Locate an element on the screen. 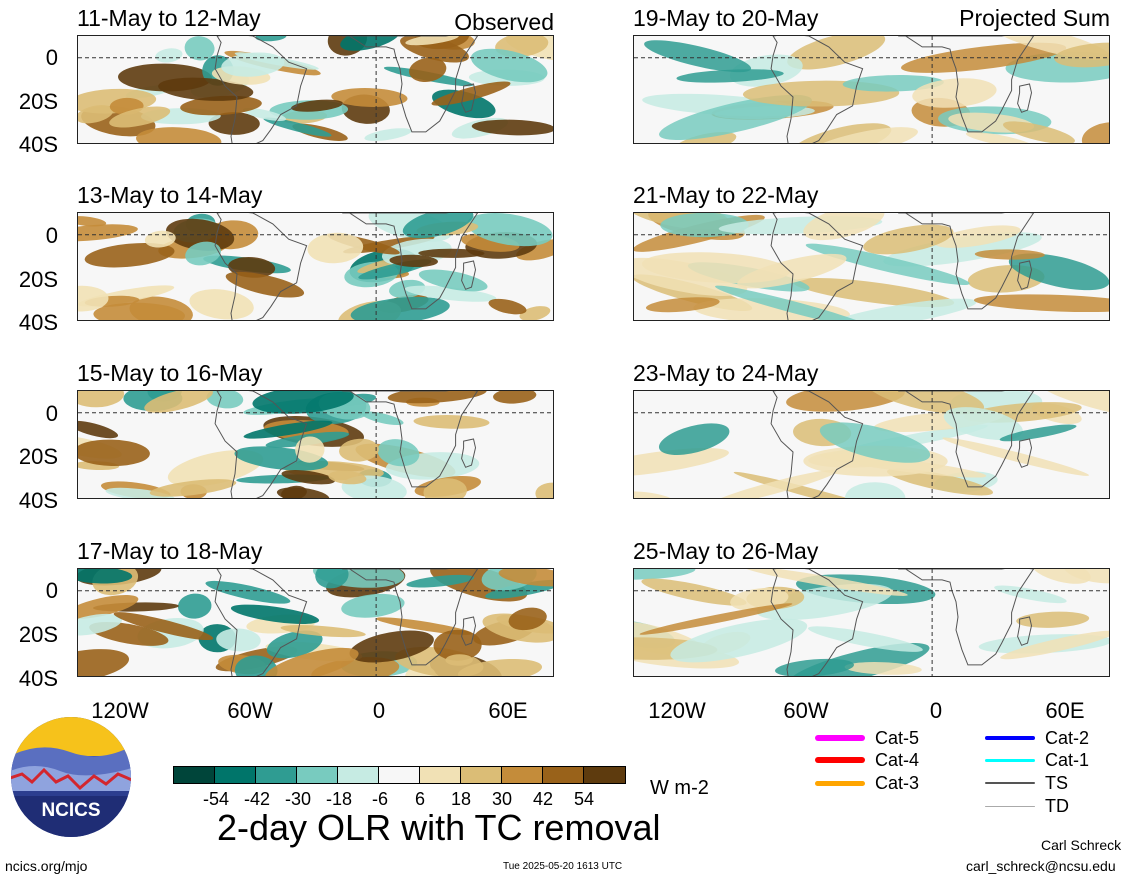 The height and width of the screenshot is (879, 1135). observed-panel-2-title: 13-May to 14-May is located at coordinates (170, 195).